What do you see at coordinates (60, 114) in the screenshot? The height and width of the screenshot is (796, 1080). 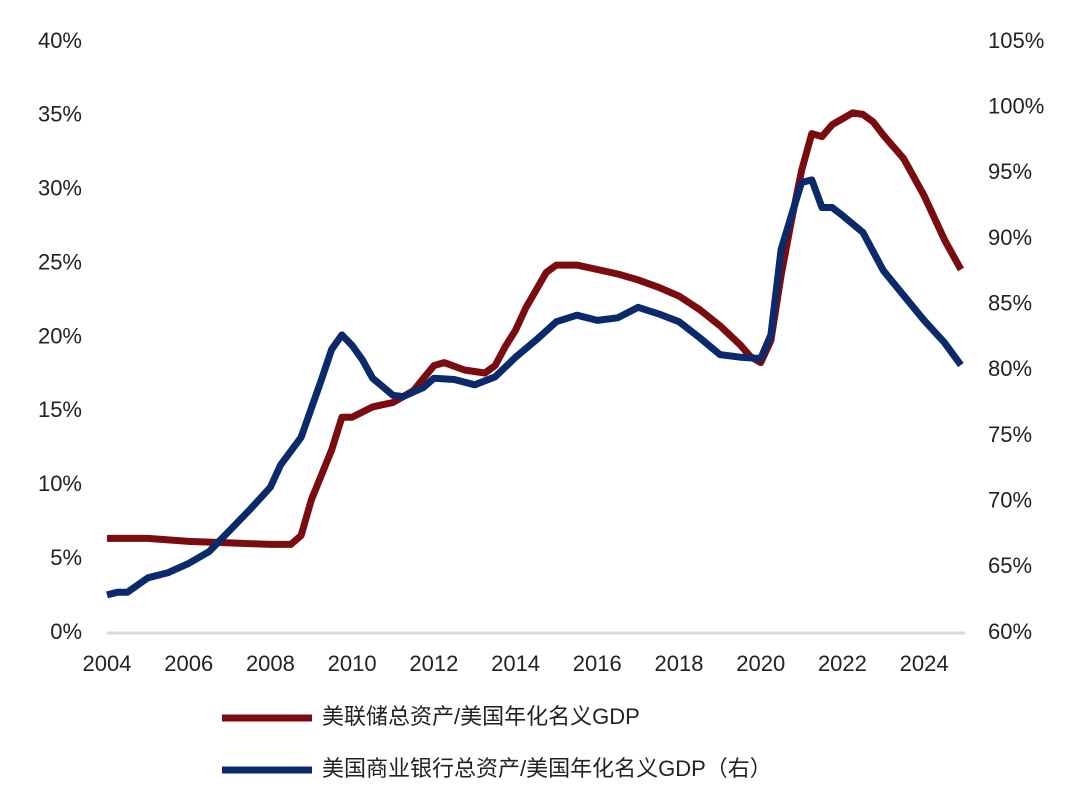 I see `y-tick-label: 35%` at bounding box center [60, 114].